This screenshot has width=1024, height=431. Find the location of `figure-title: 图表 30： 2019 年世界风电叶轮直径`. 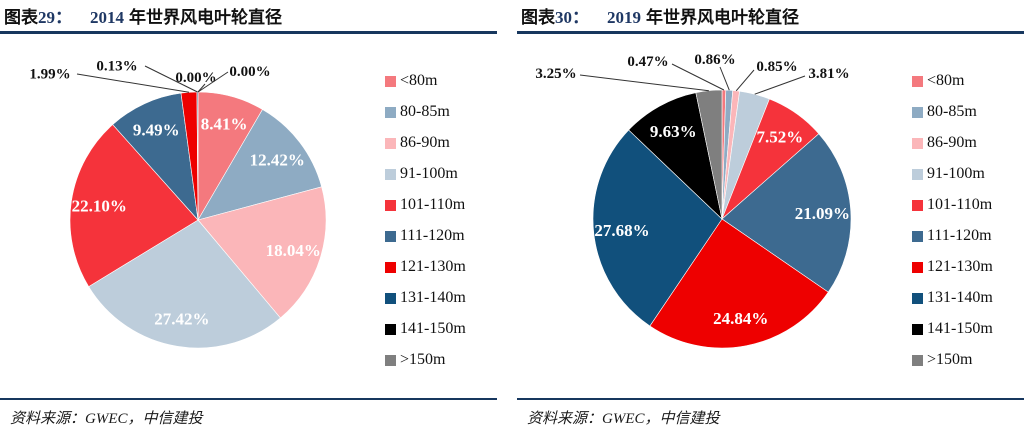

figure-title: 图表 30： 2019 年世界风电叶轮直径 is located at coordinates (770, 15).